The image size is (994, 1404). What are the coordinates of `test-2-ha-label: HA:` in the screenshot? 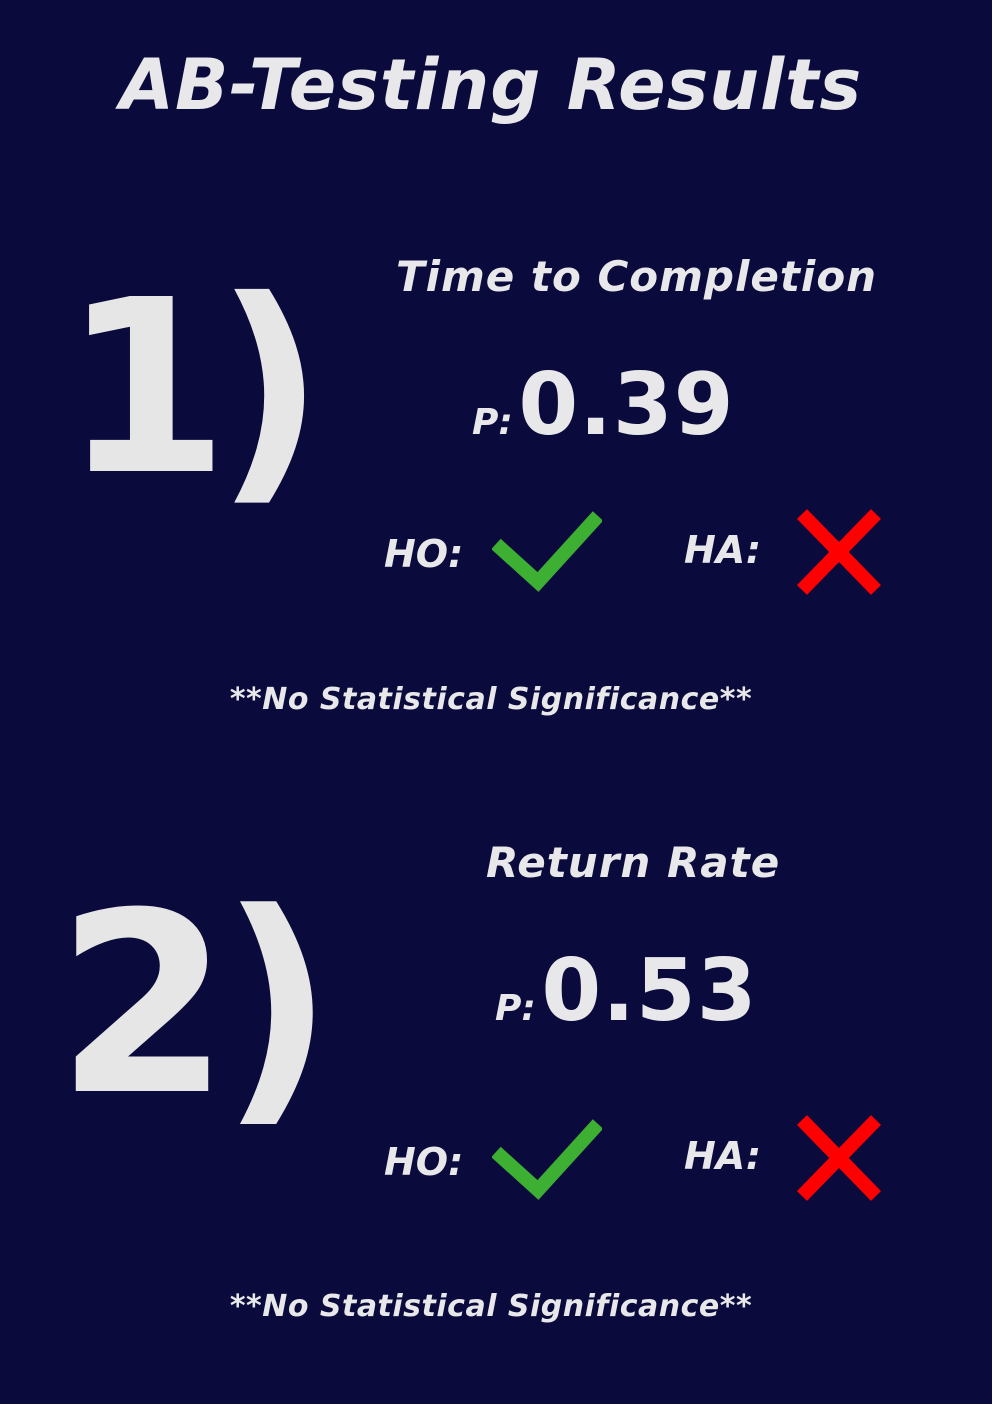 It's located at (723, 1156).